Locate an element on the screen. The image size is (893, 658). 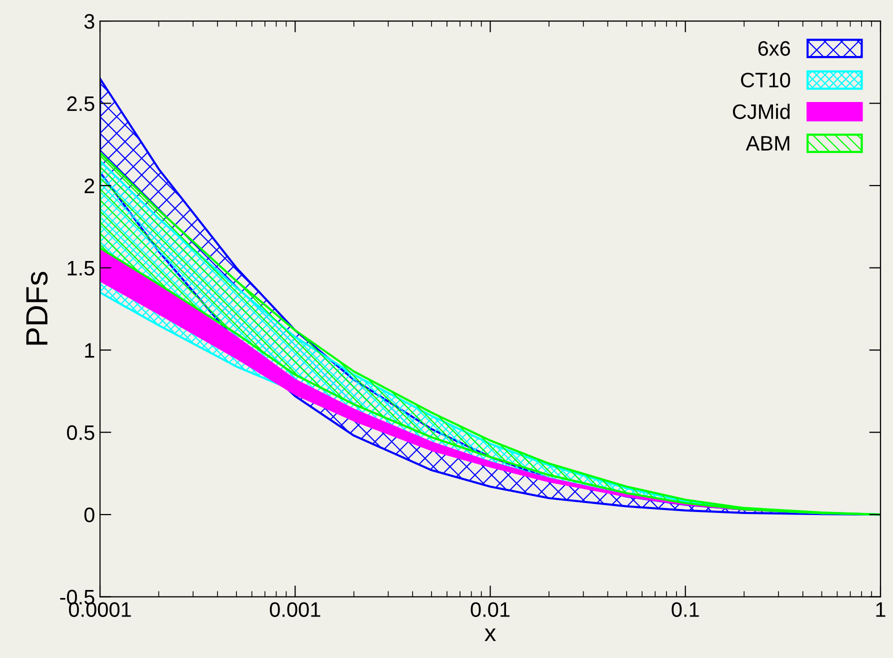
y-tick-label: 0 is located at coordinates (89, 515).